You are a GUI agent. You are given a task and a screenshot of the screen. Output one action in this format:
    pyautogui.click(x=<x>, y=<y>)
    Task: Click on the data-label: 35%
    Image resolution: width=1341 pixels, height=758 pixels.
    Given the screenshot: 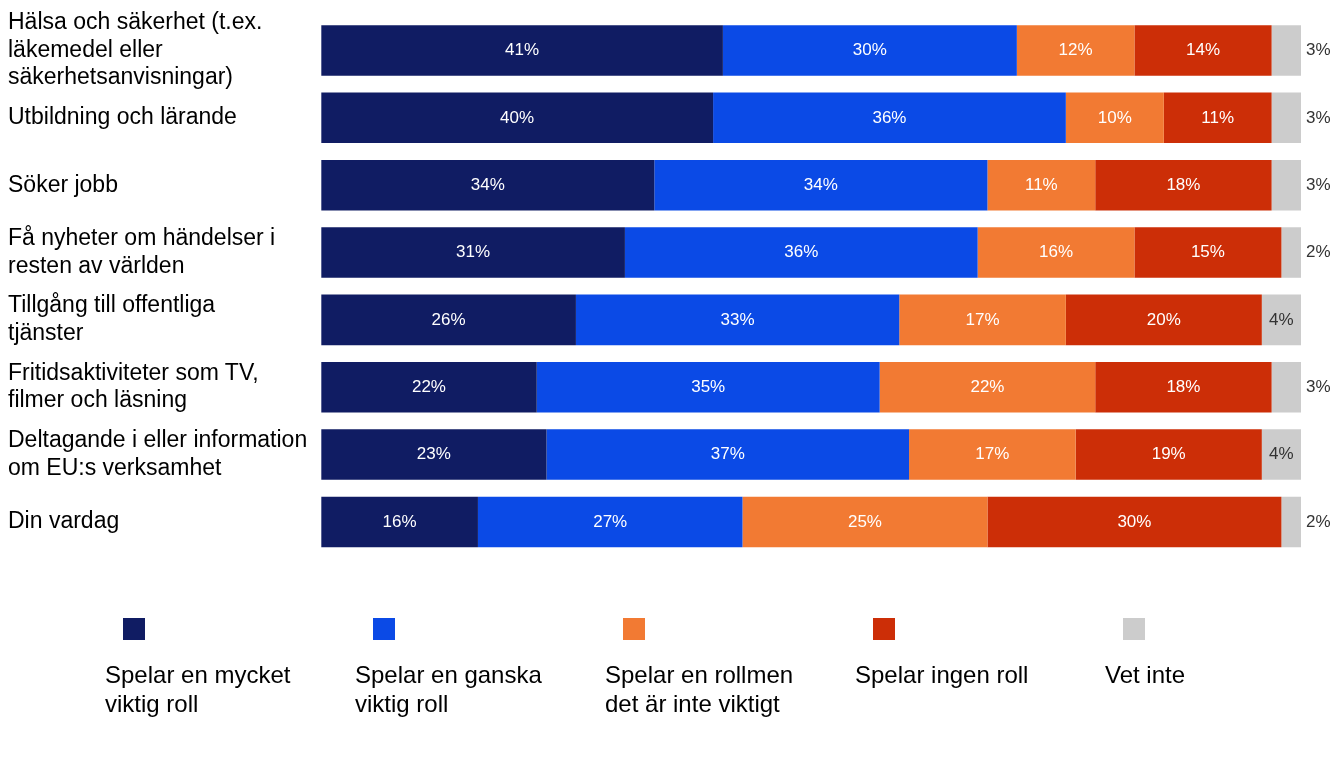 What is the action you would take?
    pyautogui.click(x=708, y=386)
    